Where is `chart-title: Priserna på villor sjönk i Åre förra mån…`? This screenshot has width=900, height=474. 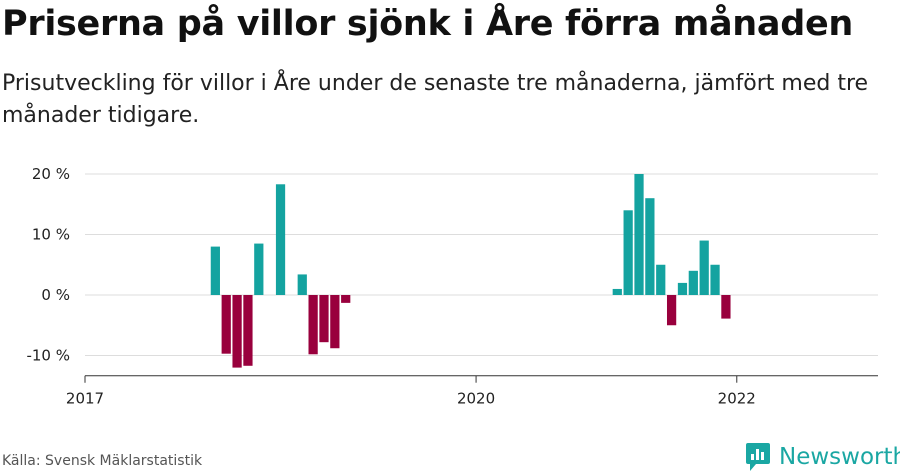 chart-title: Priserna på villor sjönk i Åre förra mån… is located at coordinates (428, 24).